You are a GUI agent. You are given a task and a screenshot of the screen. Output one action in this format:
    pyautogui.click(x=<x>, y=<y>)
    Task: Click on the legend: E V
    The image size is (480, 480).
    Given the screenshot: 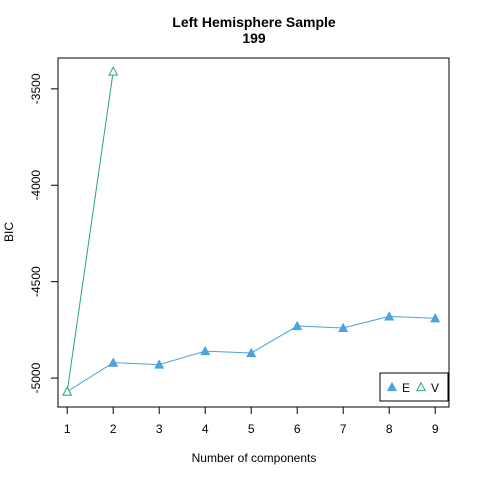 What is the action you would take?
    pyautogui.click(x=414, y=387)
    